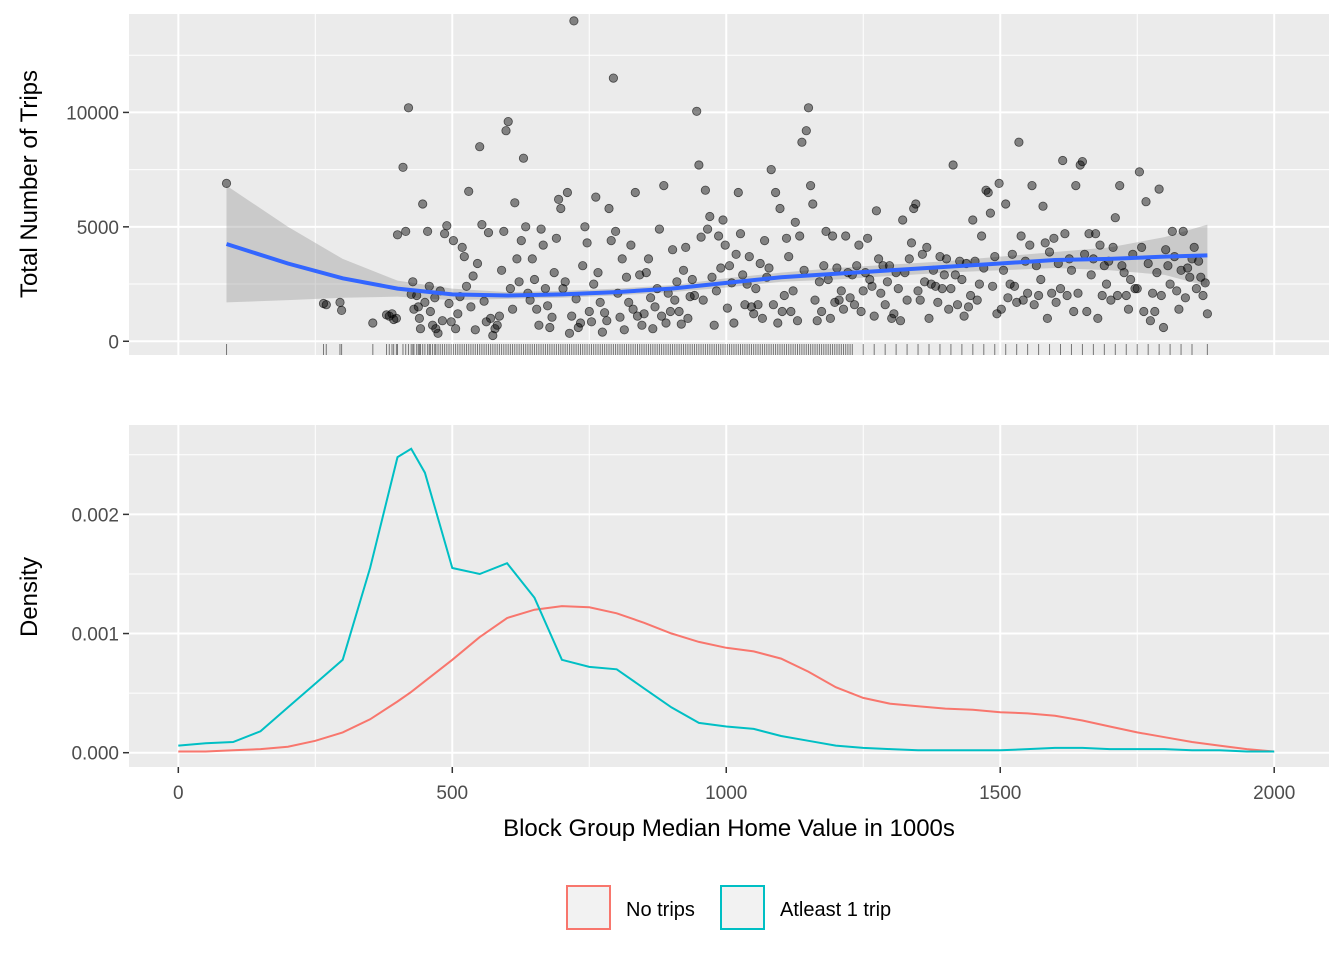  Describe the element at coordinates (178, 793) in the screenshot. I see `x-tick-label: 0` at that location.